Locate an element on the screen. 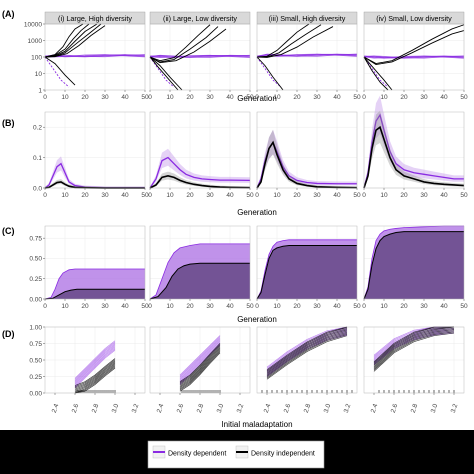  facet-panel: 0.00 0.25 0.50 0.75 1.00 2.4 2.6 2.8 3.0 3.2 is located at coordinates (87, 369).